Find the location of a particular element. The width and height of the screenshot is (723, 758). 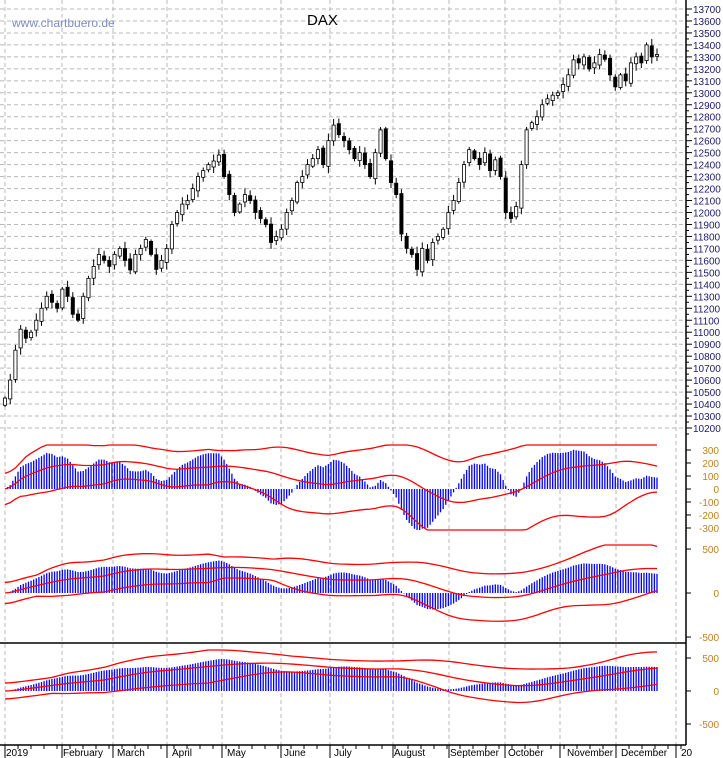

x-tick-label: November is located at coordinates (590, 753).